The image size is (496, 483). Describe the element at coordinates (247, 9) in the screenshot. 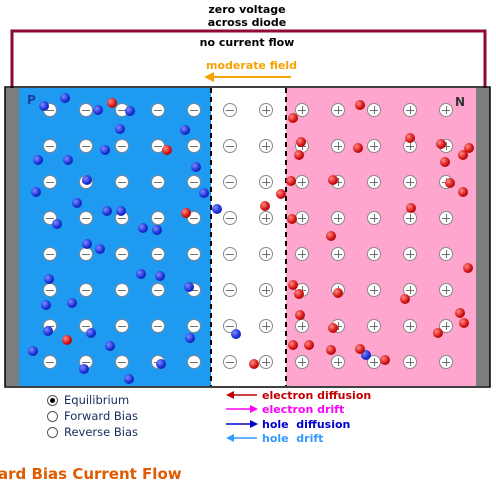

I see `voltage-label-line1: zero voltage` at that location.